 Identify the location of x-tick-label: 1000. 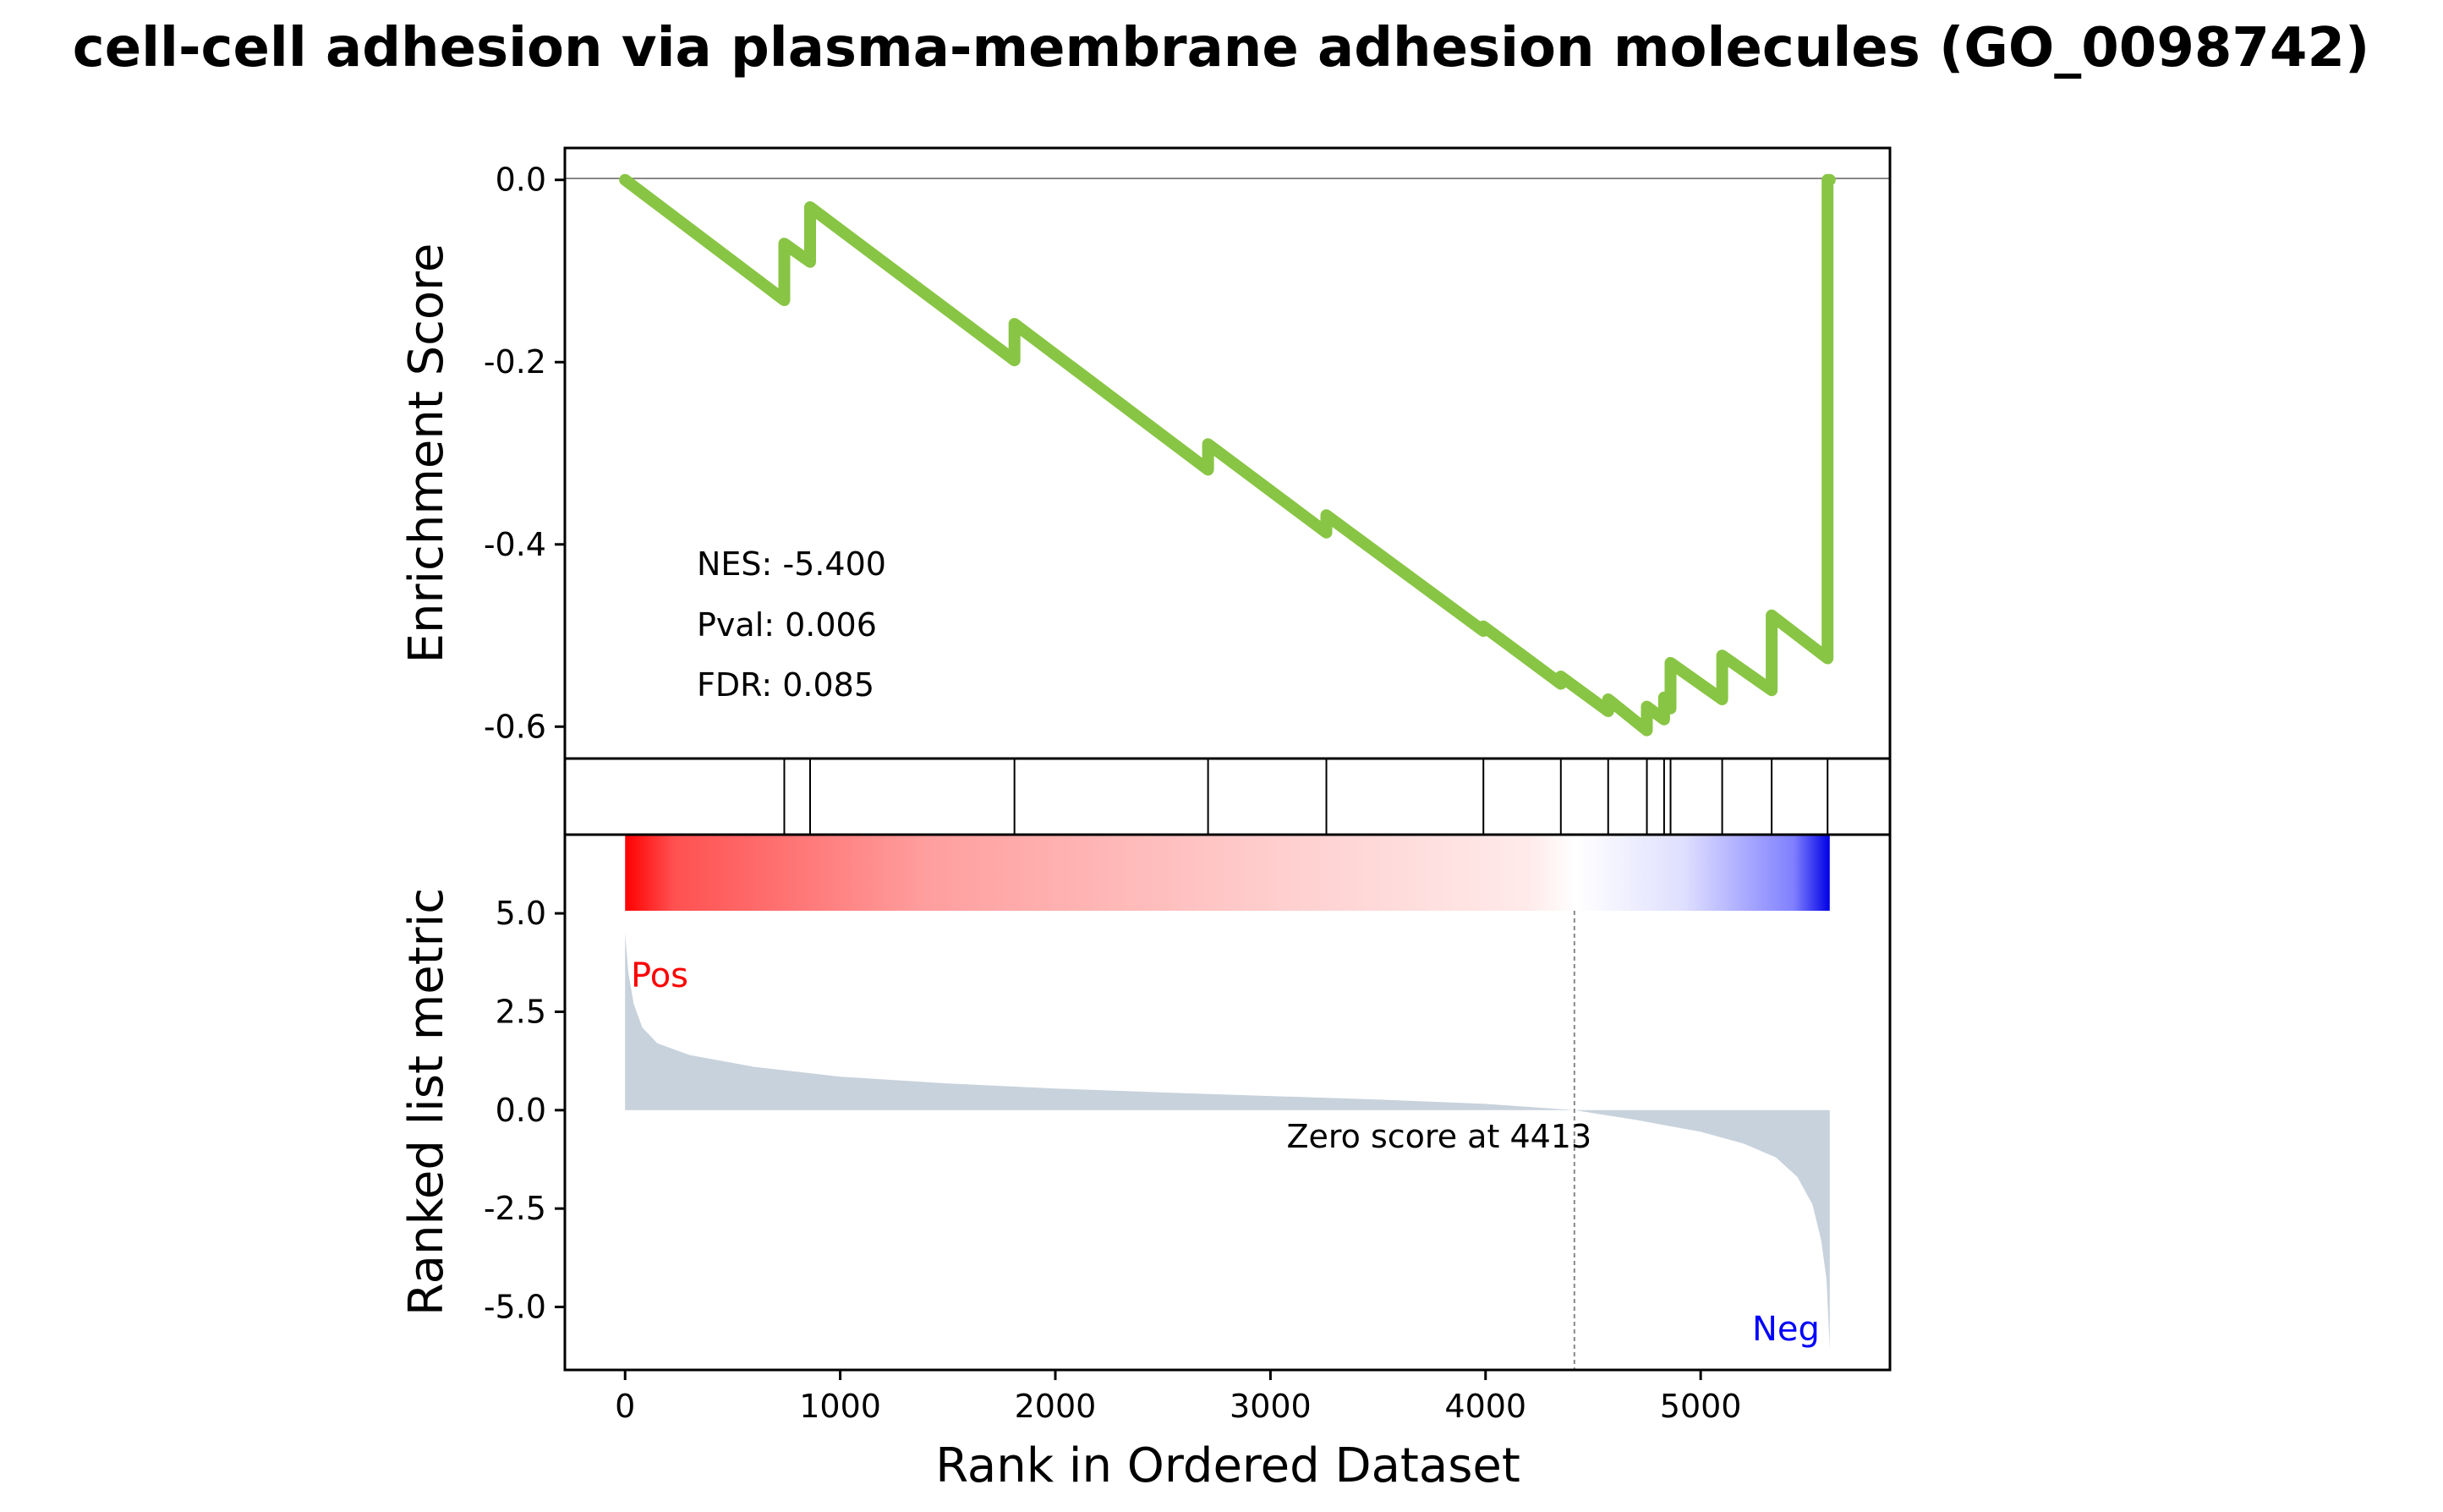
(840, 1406).